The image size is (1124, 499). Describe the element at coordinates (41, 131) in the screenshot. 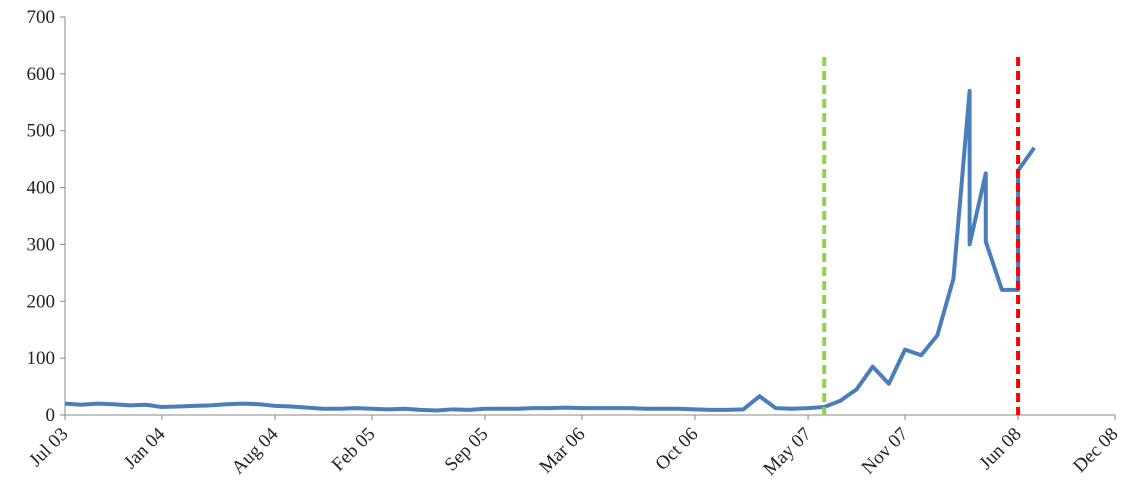

I see `y-tick-label: 500` at that location.